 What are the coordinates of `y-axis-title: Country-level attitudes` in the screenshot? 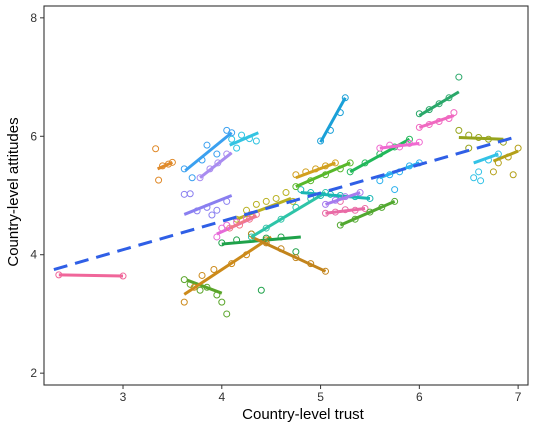 It's located at (13, 191).